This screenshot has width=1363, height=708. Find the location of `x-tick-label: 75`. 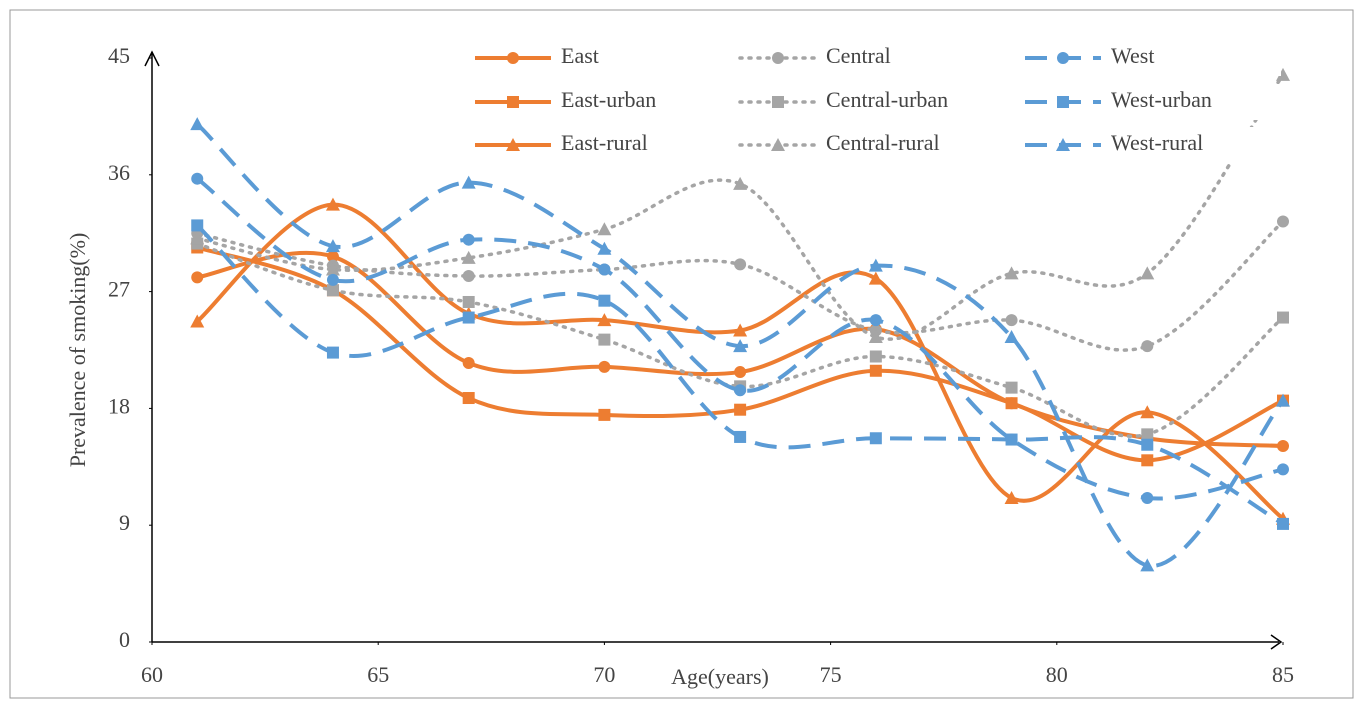

x-tick-label: 75 is located at coordinates (831, 674).